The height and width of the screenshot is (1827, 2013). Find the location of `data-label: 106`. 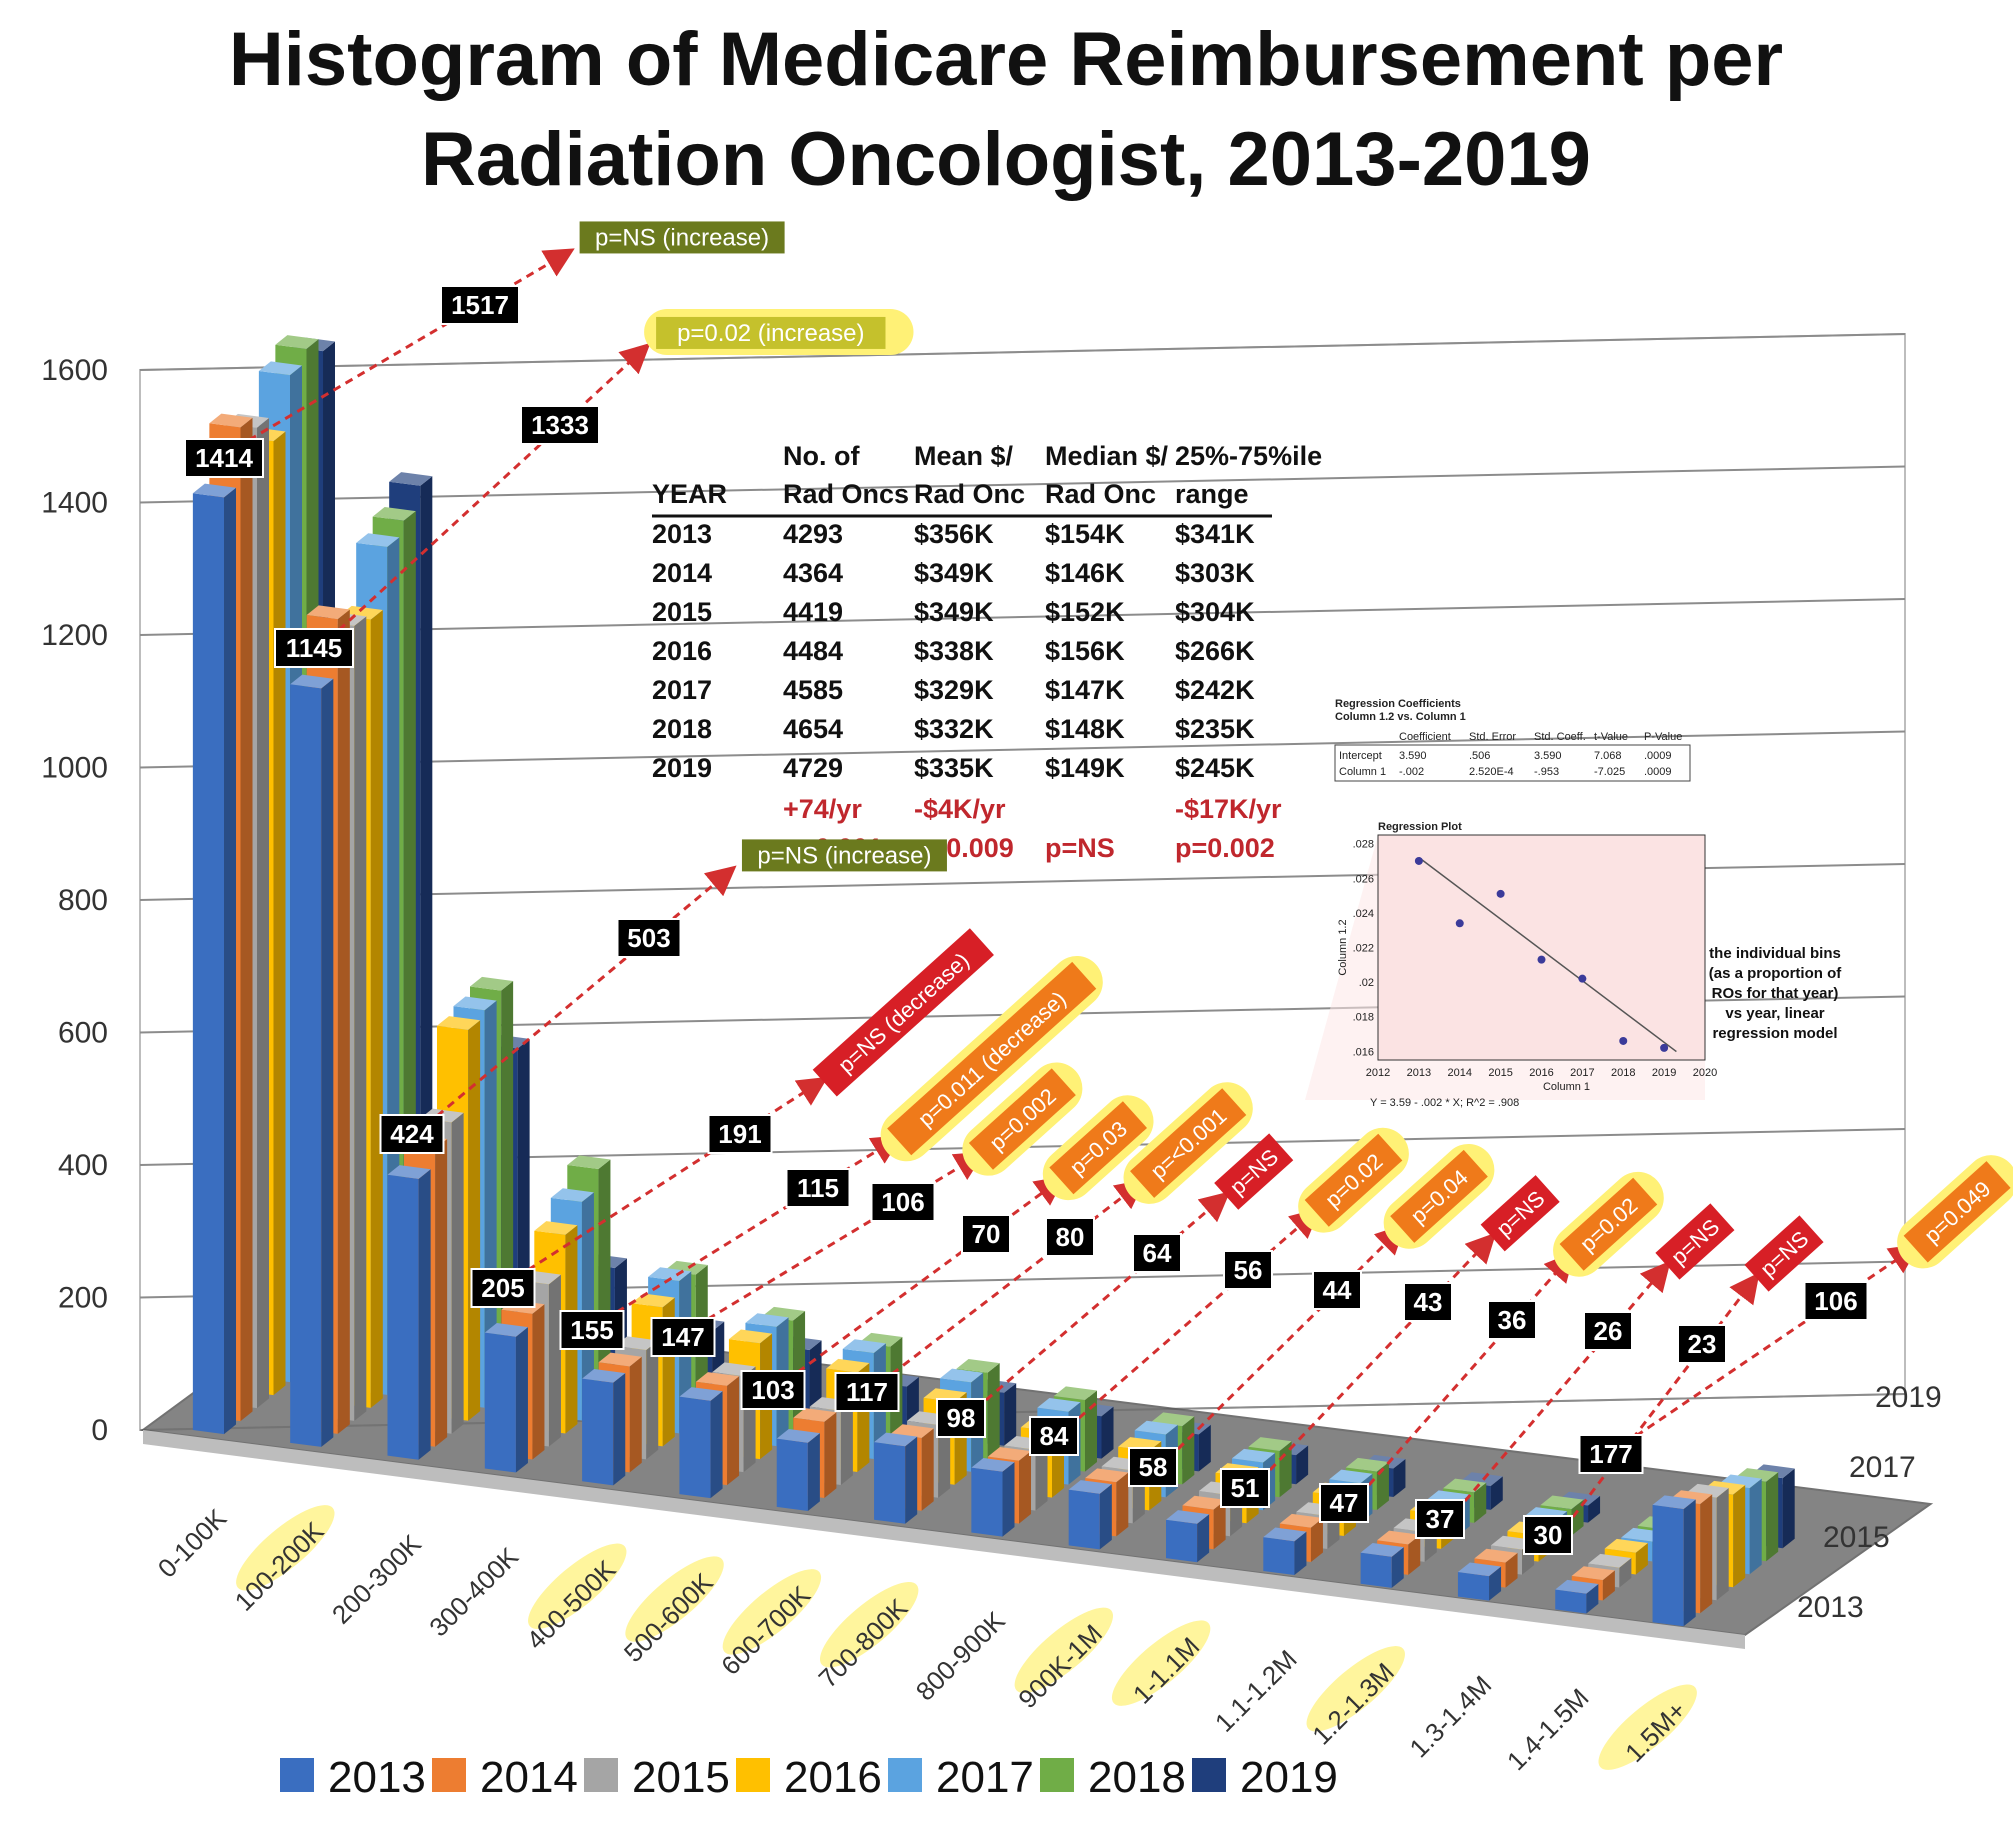

data-label: 106 is located at coordinates (1836, 1301).